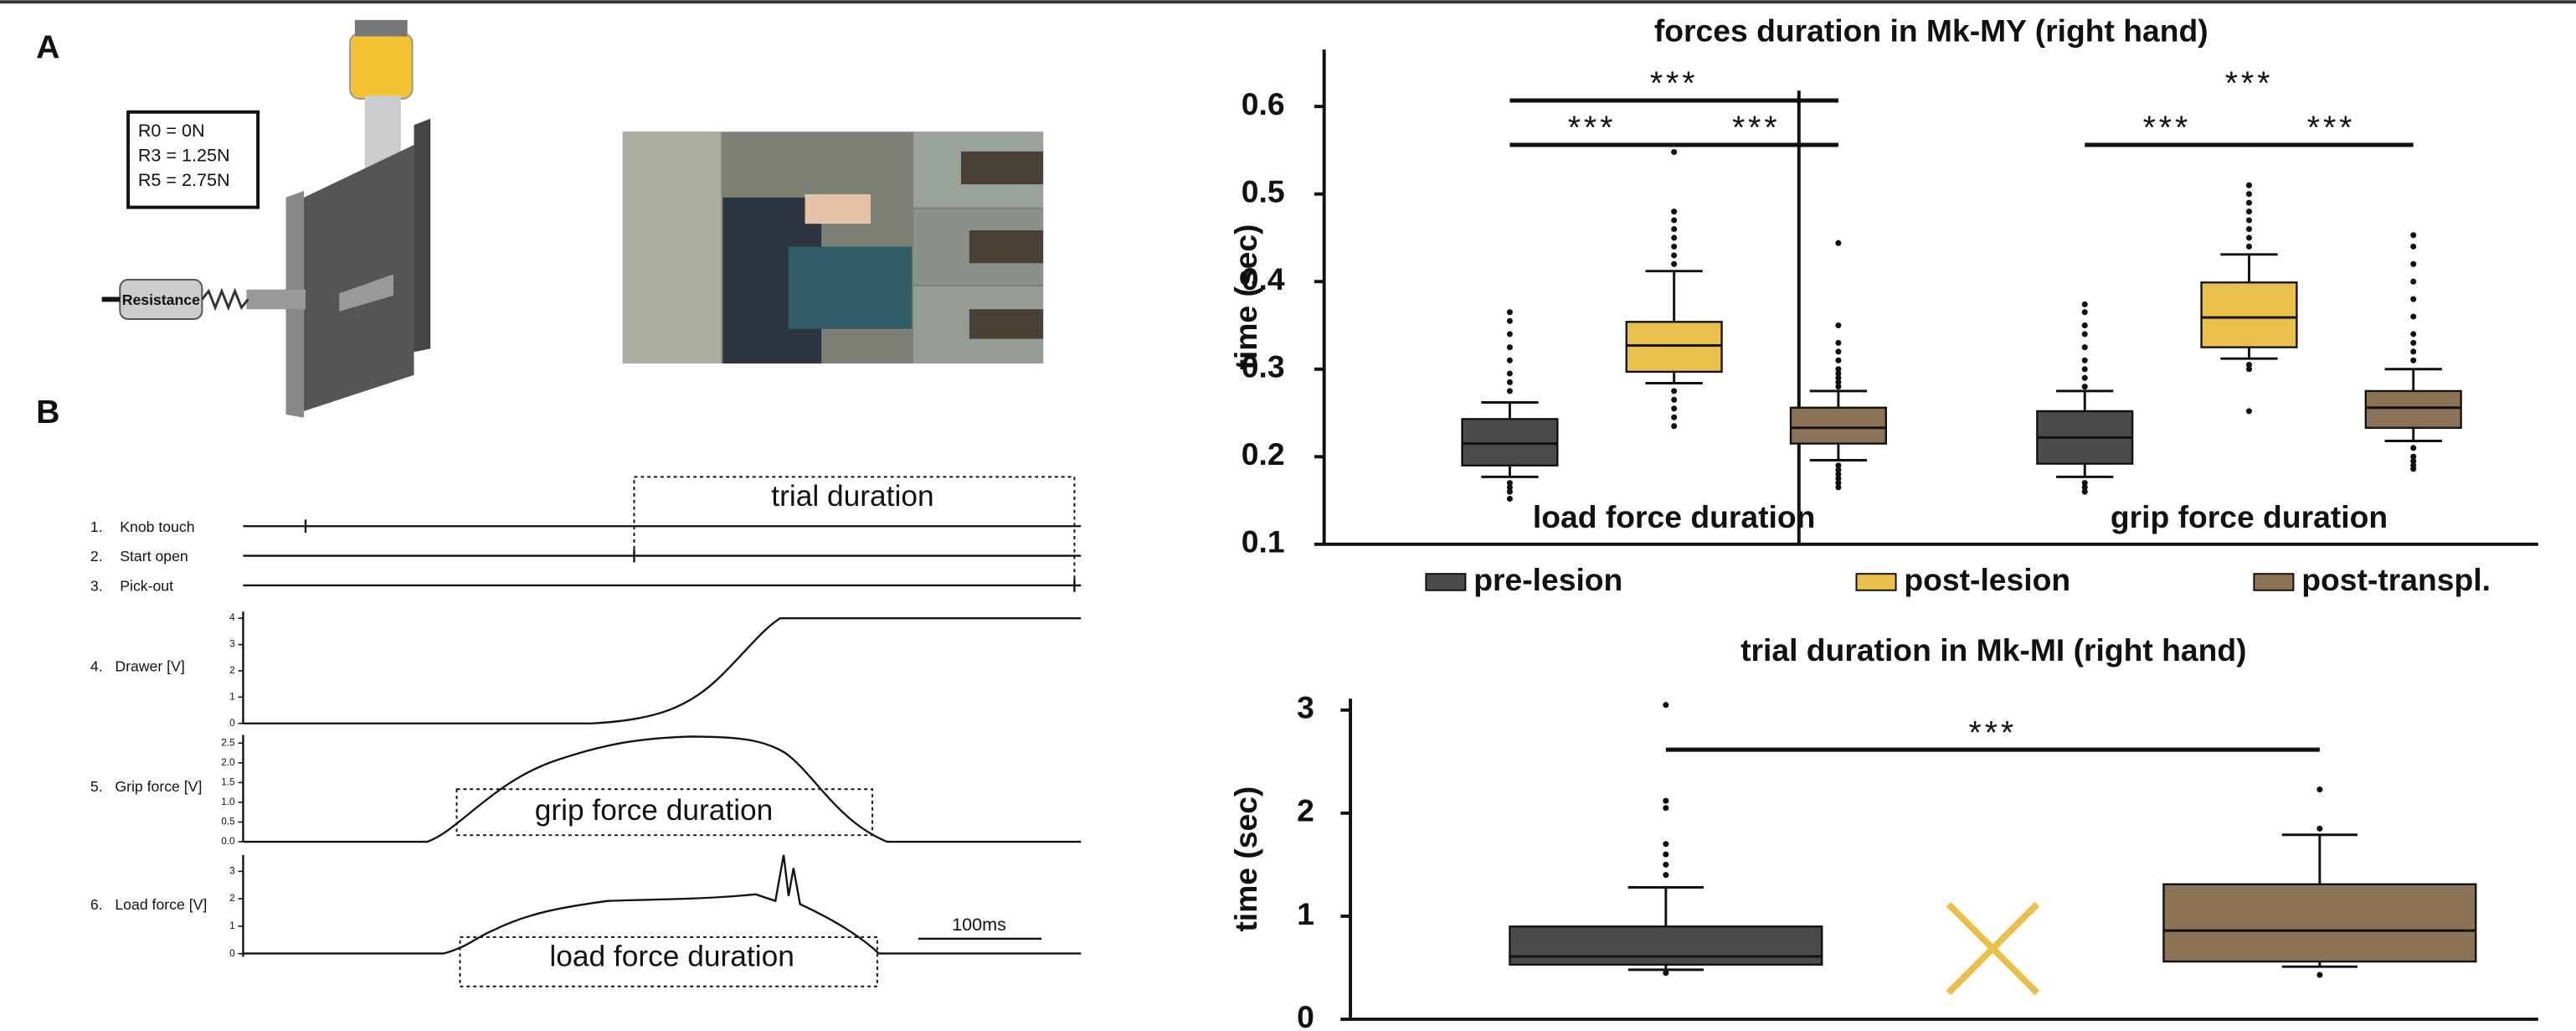  What do you see at coordinates (1674, 516) in the screenshot?
I see `group-label: load force duration` at bounding box center [1674, 516].